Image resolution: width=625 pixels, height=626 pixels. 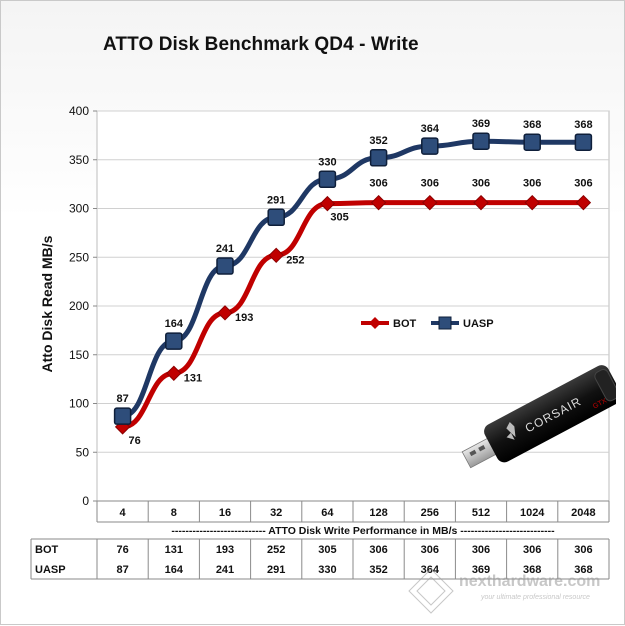 What do you see at coordinates (225, 550) in the screenshot?
I see `table-cell: 193` at bounding box center [225, 550].